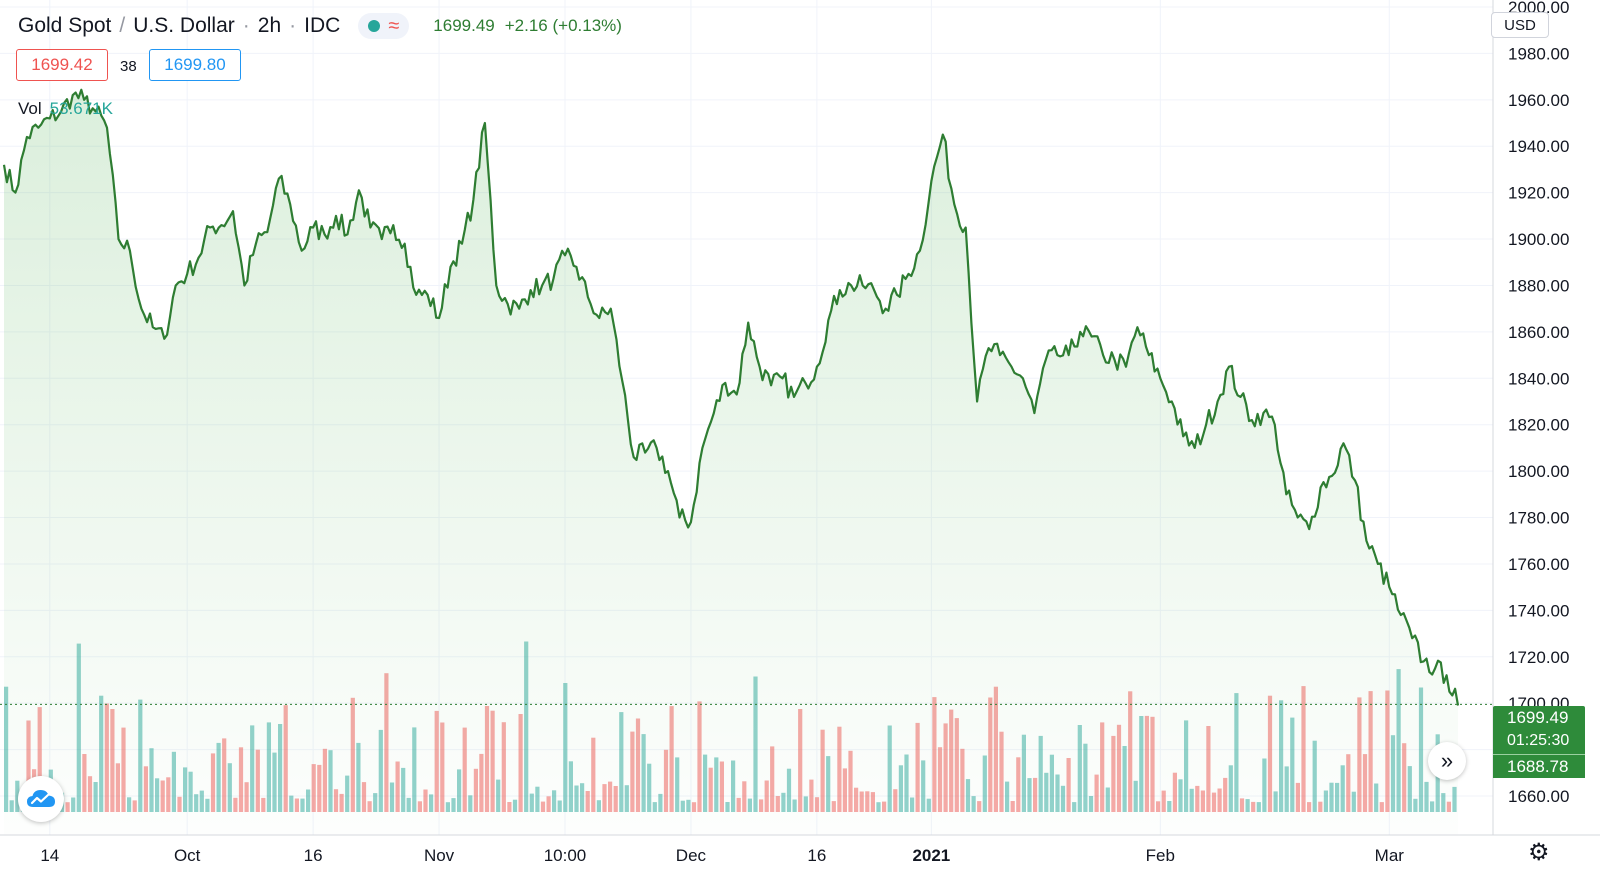 The height and width of the screenshot is (878, 1600). Describe the element at coordinates (439, 855) in the screenshot. I see `x-tick-label: Nov` at that location.